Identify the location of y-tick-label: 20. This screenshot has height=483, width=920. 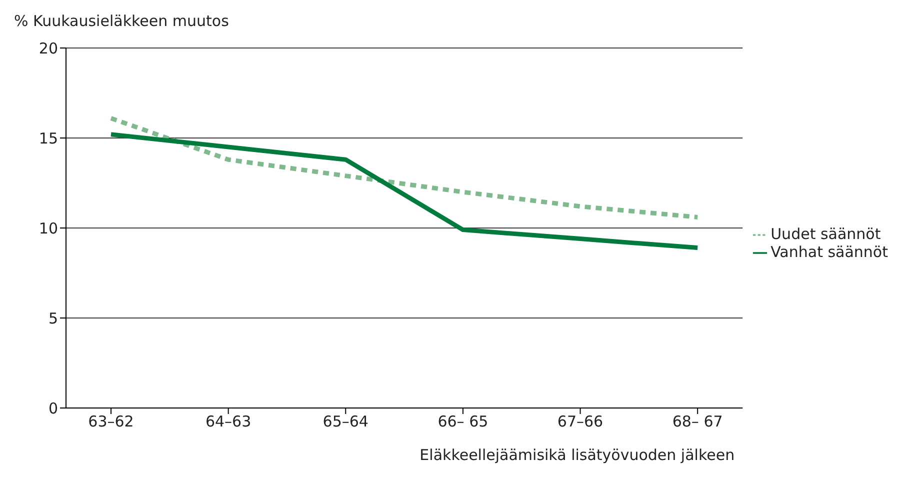
(48, 48).